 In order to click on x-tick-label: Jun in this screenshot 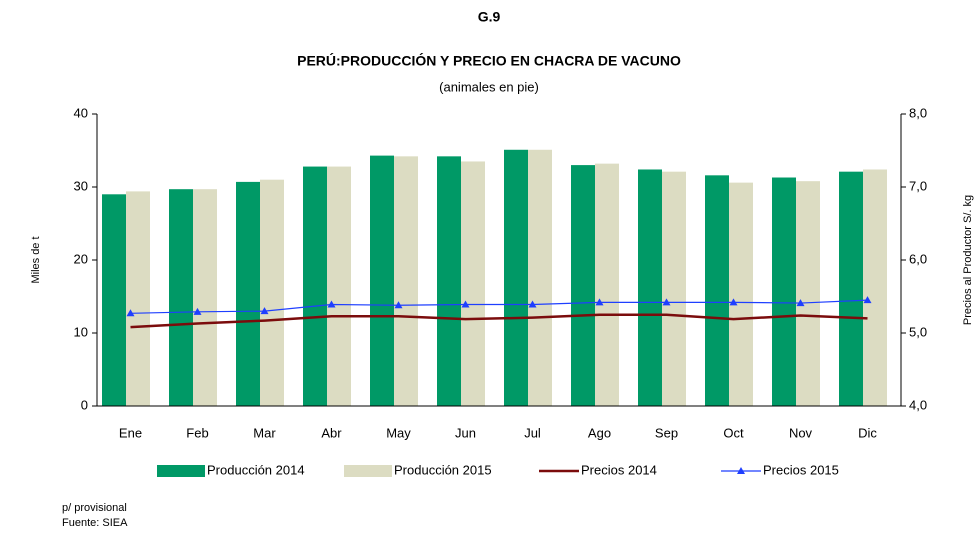, I will do `click(465, 432)`.